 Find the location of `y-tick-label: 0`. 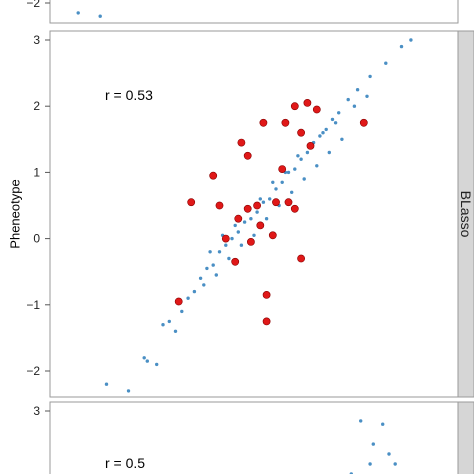

y-tick-label: 0 is located at coordinates (36, 239).